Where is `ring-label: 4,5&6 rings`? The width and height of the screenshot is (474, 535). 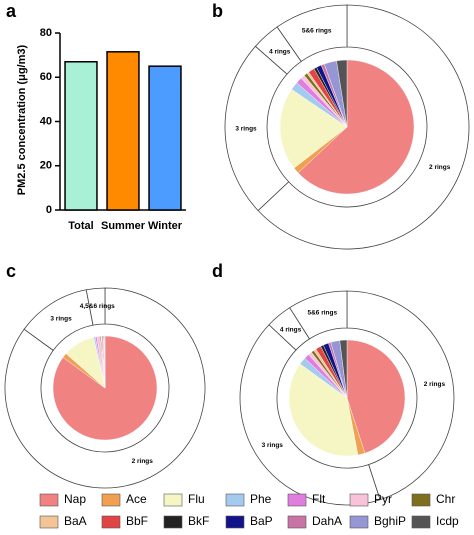 ring-label: 4,5&6 rings is located at coordinates (97, 306).